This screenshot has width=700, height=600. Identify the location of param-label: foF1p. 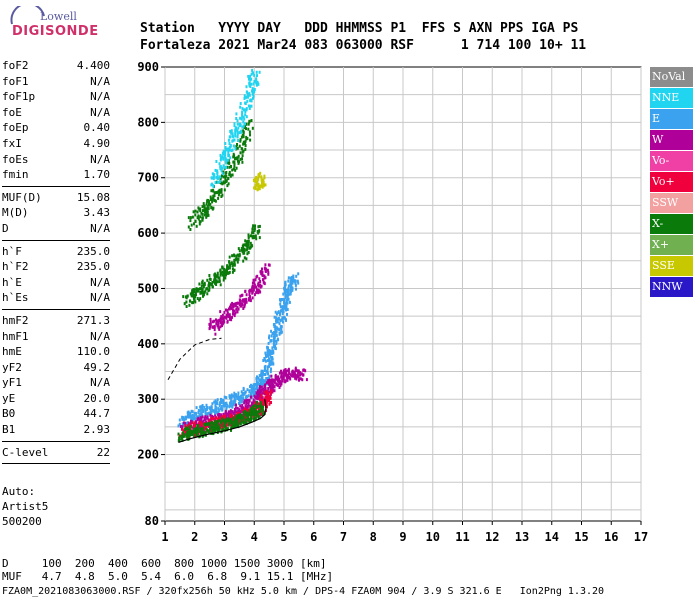
(19, 97).